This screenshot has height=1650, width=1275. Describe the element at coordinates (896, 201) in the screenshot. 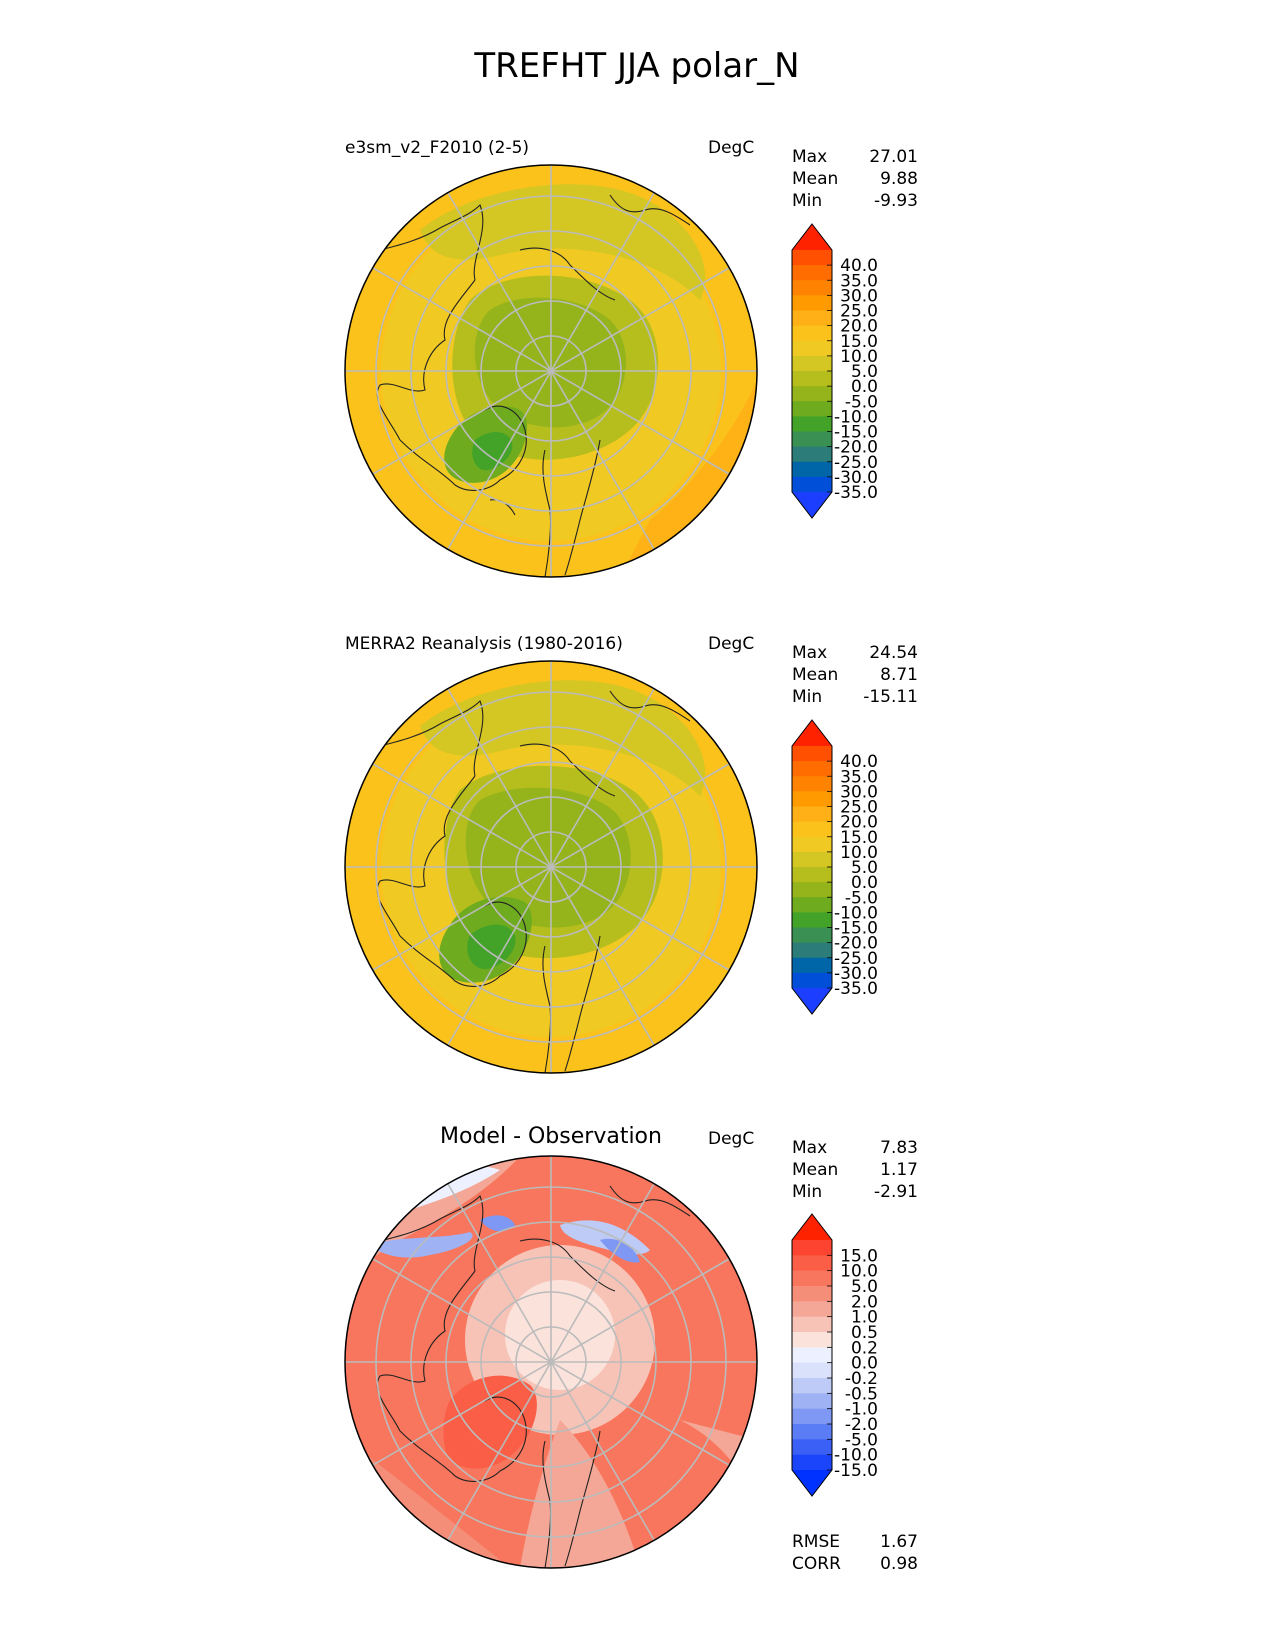

I see `stat-value: -9.93` at that location.